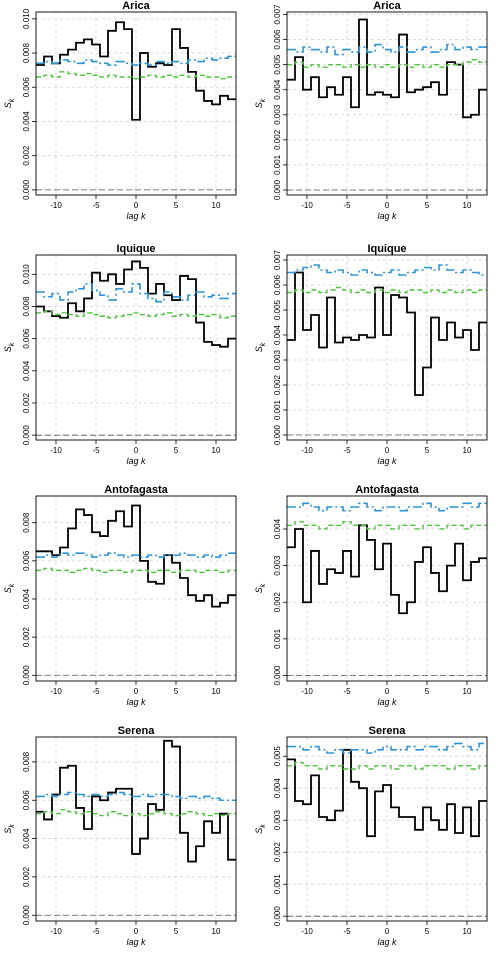 This screenshot has width=500, height=953. Describe the element at coordinates (277, 259) in the screenshot. I see `y-tick-label: 0.007` at that location.